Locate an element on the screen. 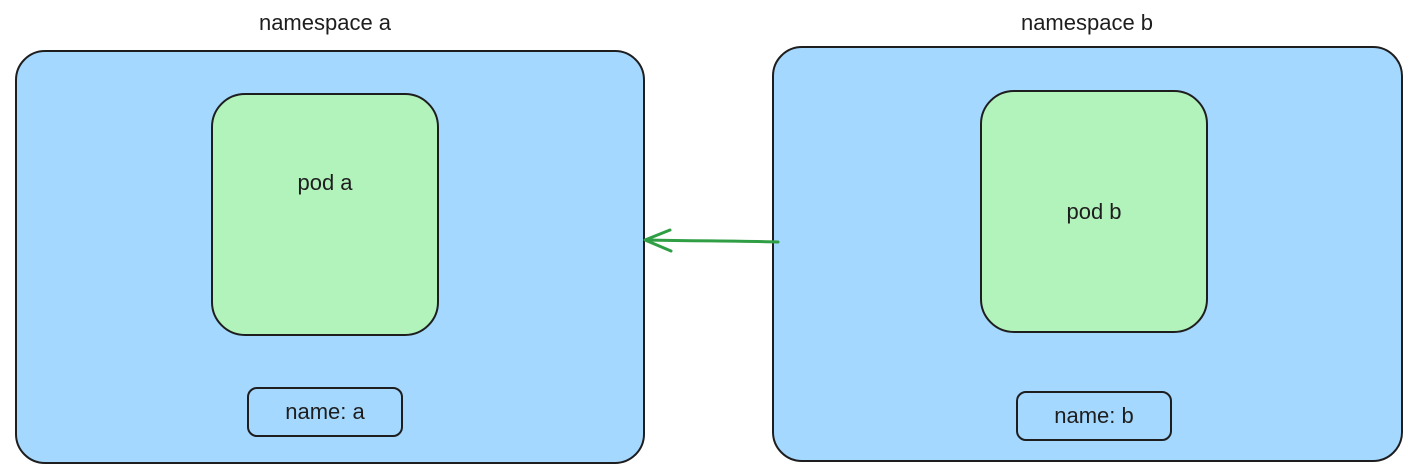 This screenshot has width=1420, height=470. arrow-shaft is located at coordinates (712, 241).